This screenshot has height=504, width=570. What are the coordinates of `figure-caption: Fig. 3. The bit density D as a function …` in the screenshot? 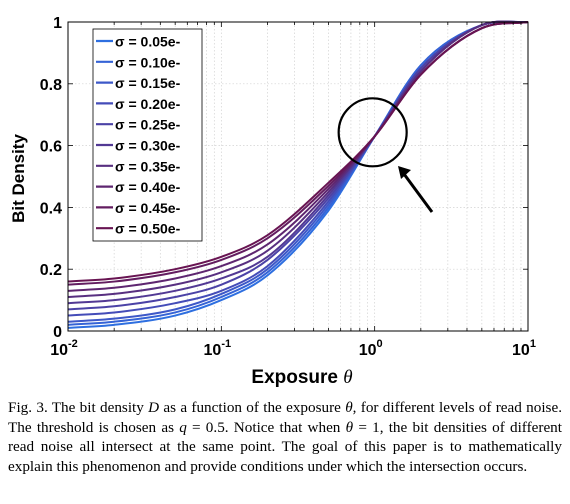 It's located at (285, 437).